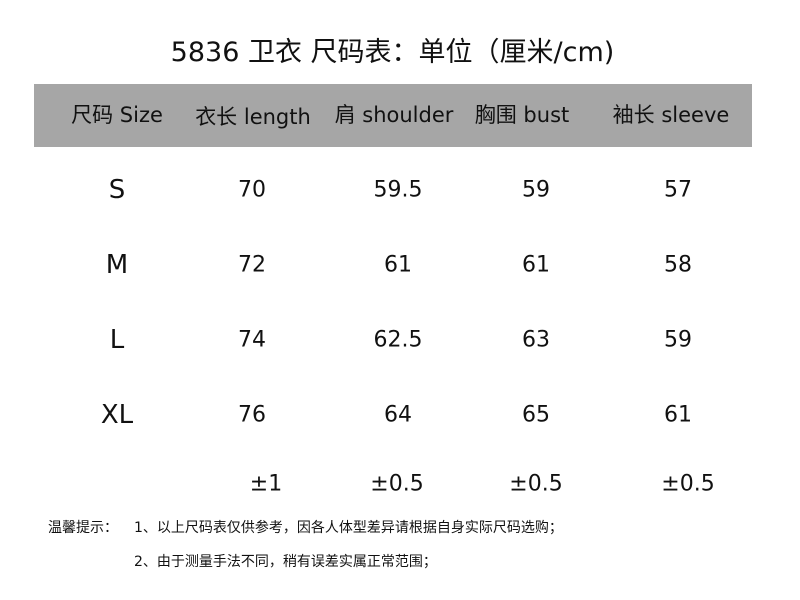 The width and height of the screenshot is (800, 600). Describe the element at coordinates (252, 265) in the screenshot. I see `cell-length: 72` at that location.